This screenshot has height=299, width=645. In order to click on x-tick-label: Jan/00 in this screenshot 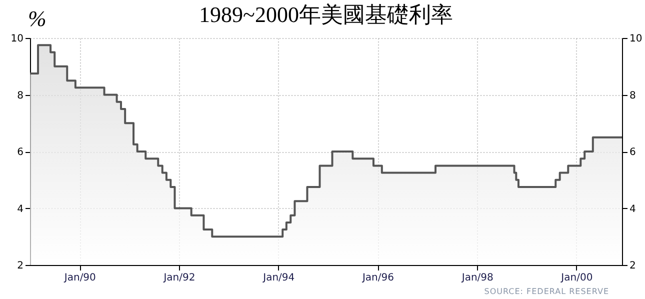, I will do `click(576, 278)`.